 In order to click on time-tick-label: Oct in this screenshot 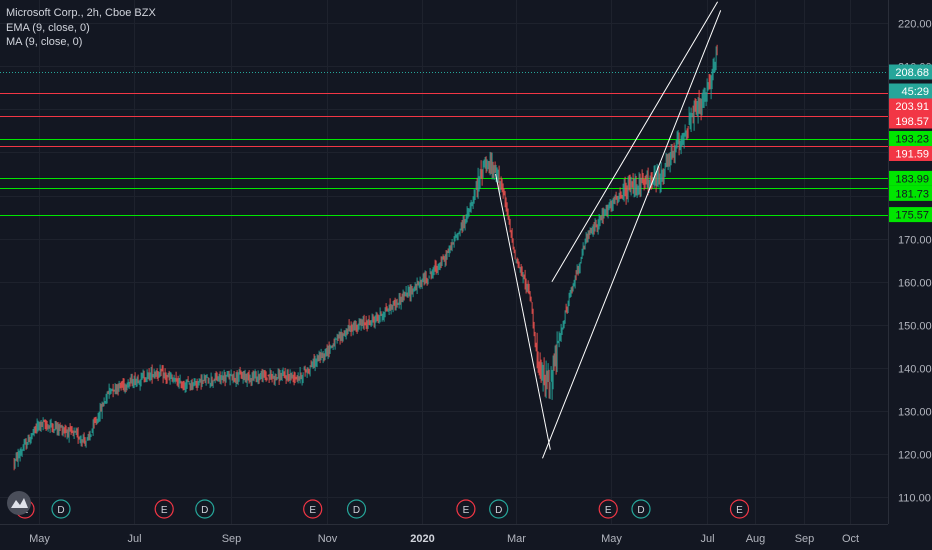, I will do `click(850, 539)`.